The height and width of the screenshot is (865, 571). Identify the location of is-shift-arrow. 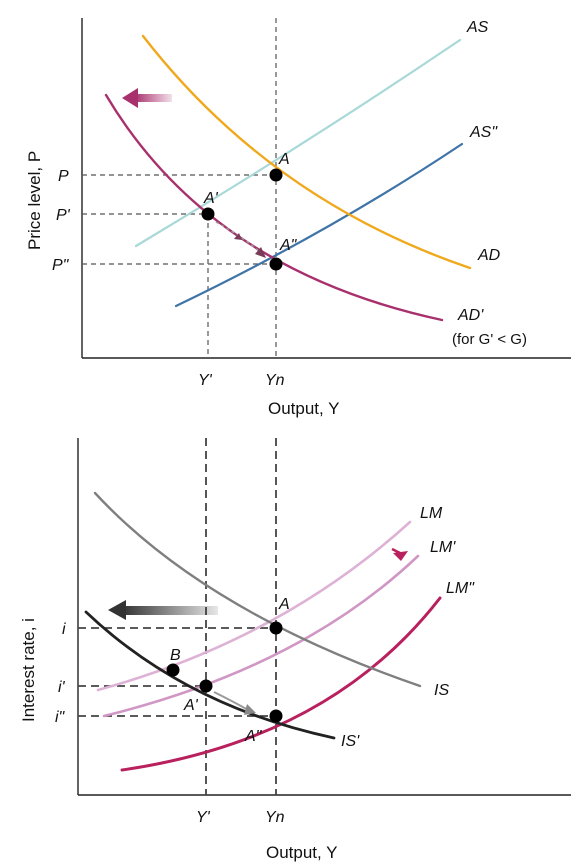
(163, 610).